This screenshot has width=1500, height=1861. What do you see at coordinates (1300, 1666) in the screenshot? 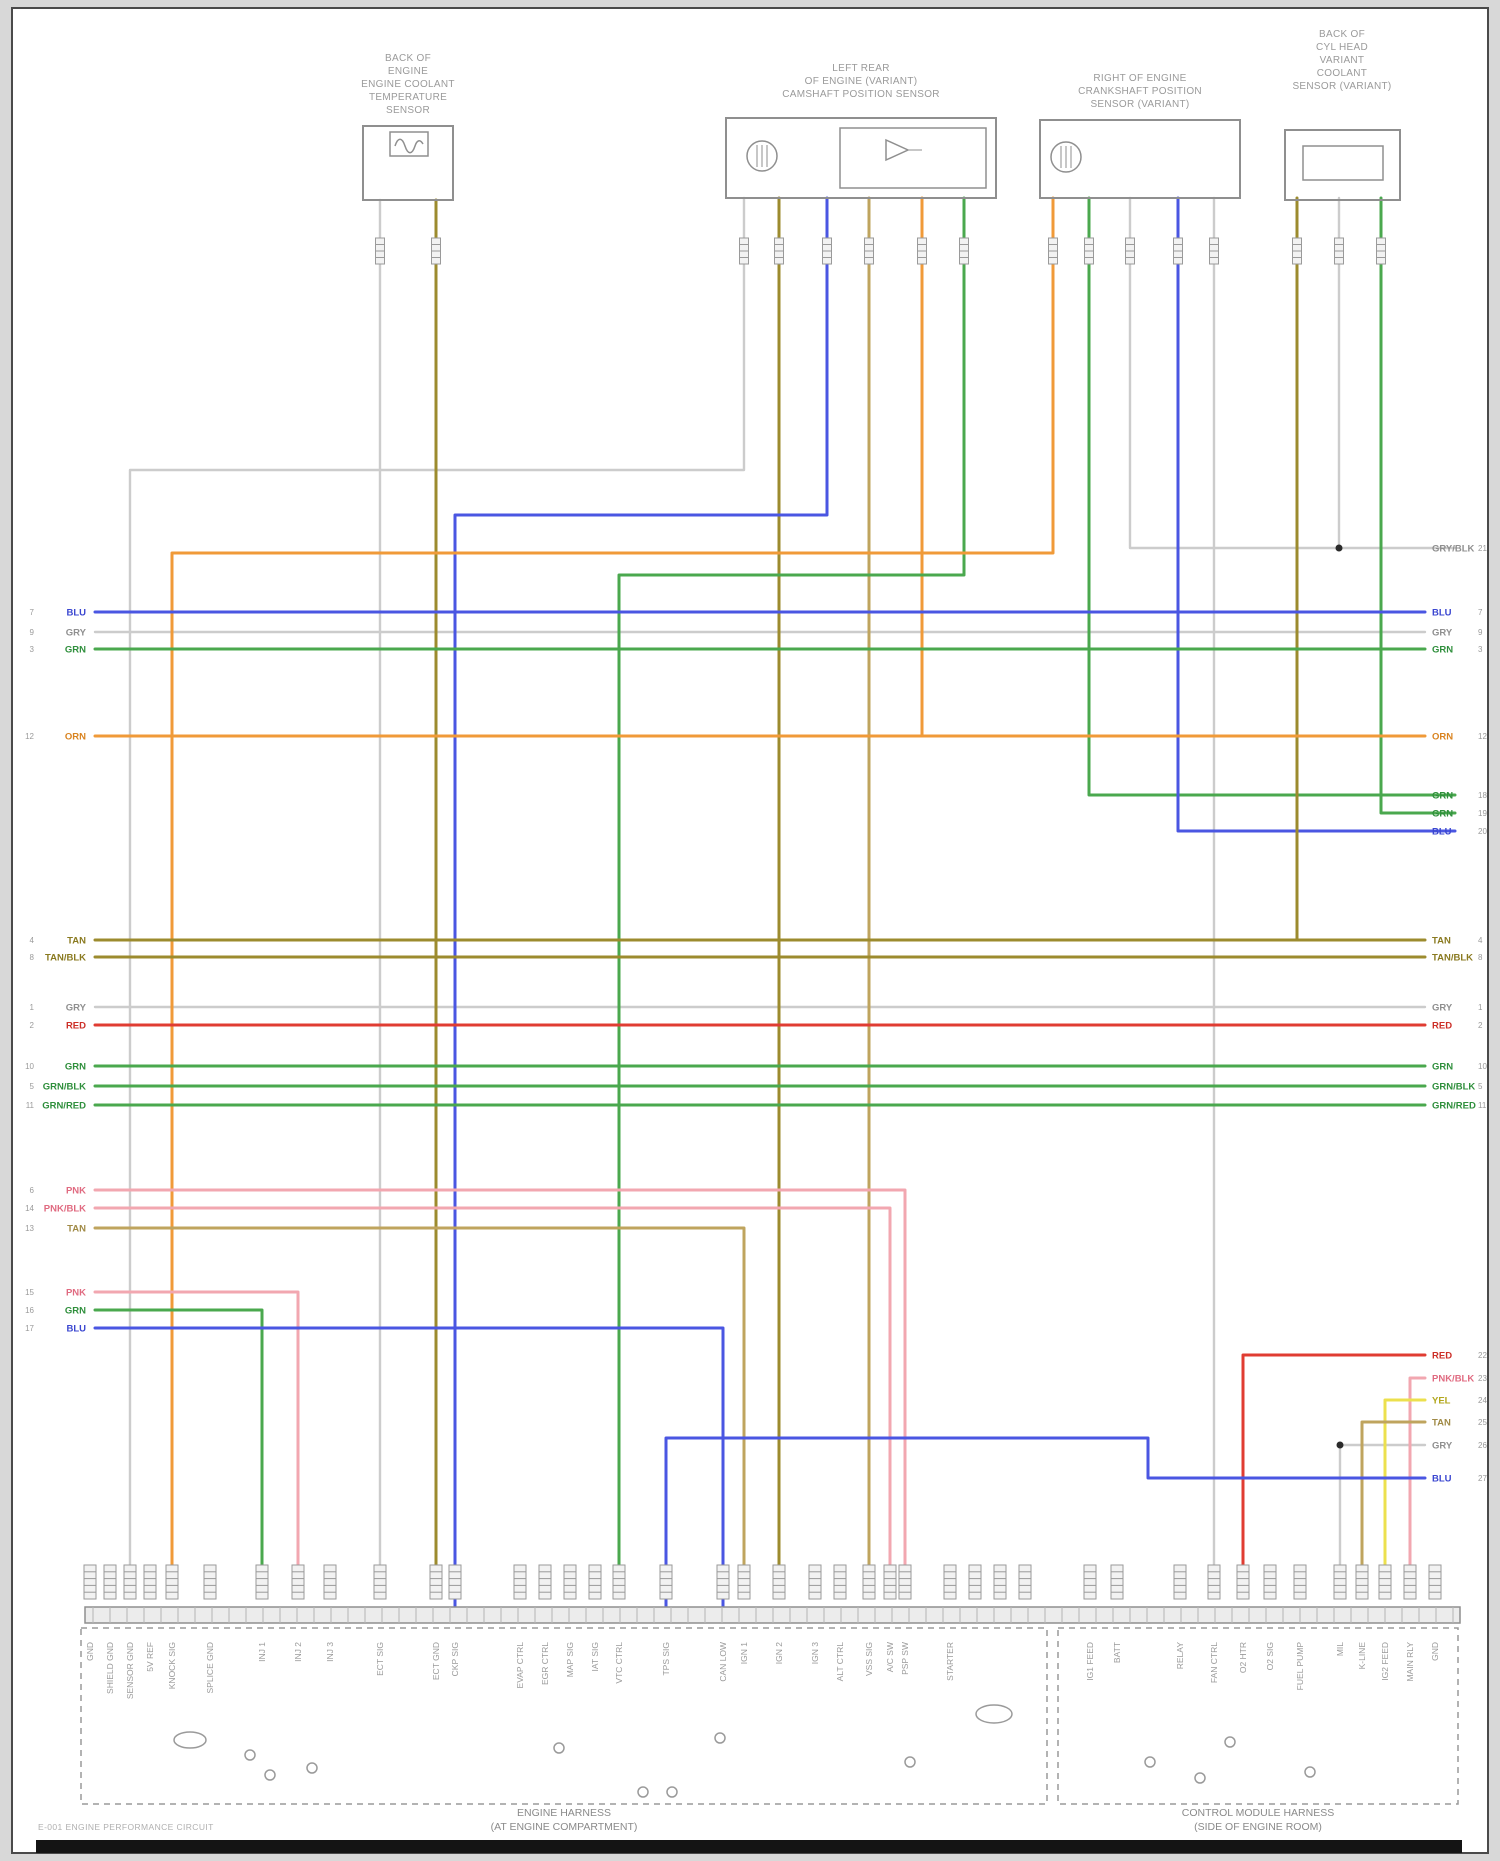
I see `pin-circuit-label: FUEL PUMP` at bounding box center [1300, 1666].